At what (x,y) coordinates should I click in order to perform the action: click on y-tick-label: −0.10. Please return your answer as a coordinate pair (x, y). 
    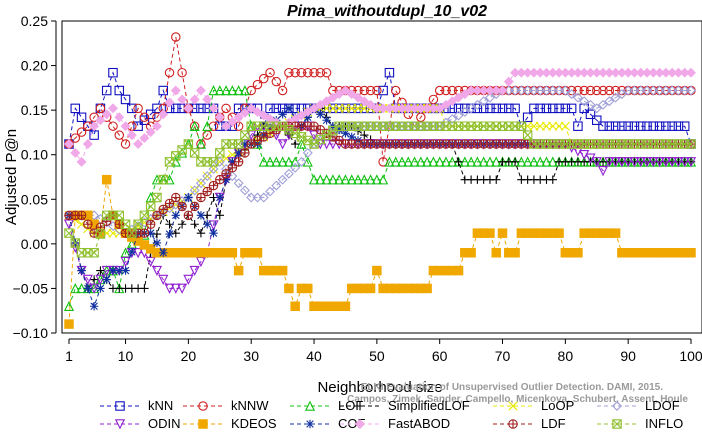
    Looking at the image, I should click on (31, 333).